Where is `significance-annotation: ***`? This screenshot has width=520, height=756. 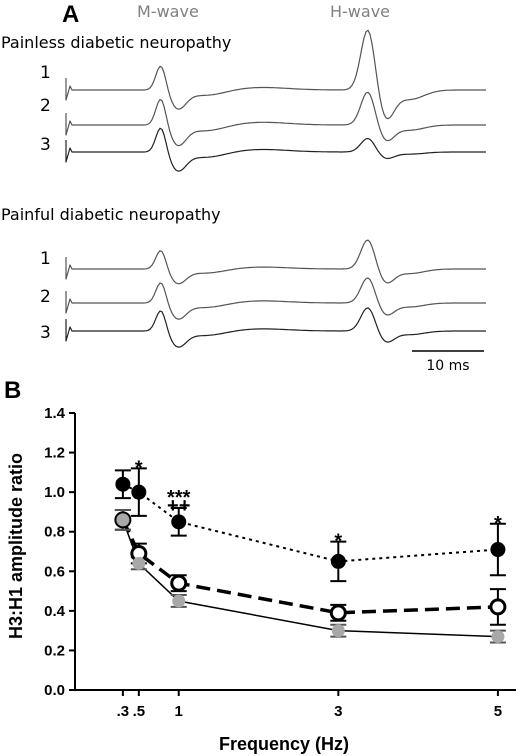
significance-annotation: *** is located at coordinates (179, 498).